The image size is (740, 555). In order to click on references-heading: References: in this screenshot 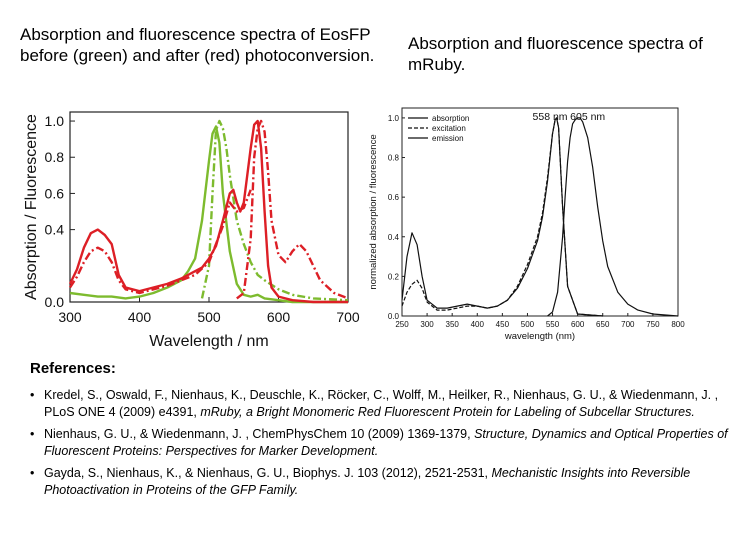, I will do `click(73, 368)`.